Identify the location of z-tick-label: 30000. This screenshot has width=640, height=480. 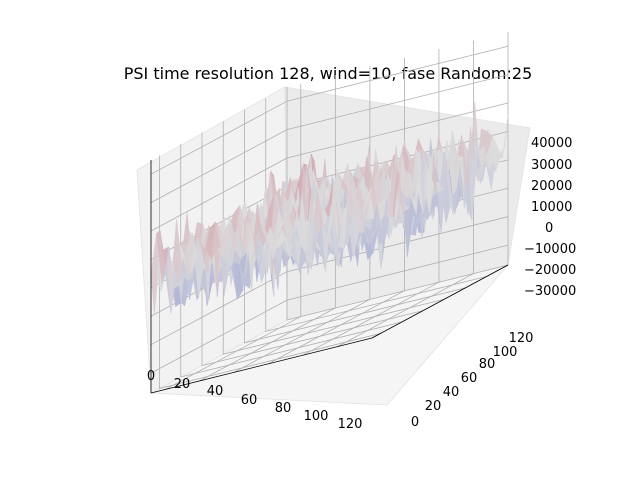
(551, 165).